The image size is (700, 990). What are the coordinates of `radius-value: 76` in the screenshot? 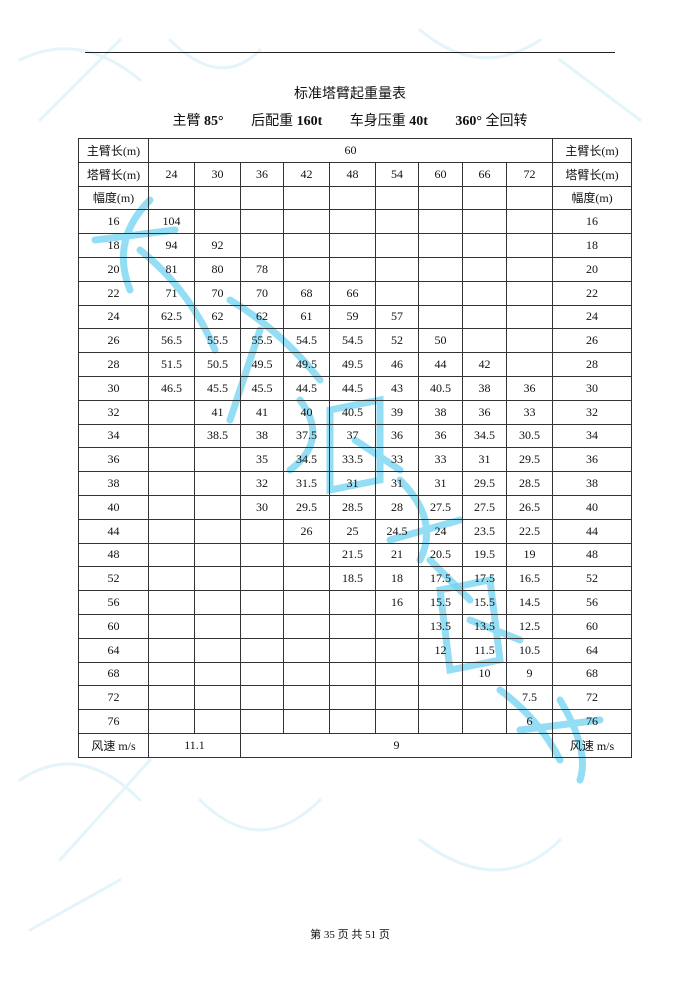 It's located at (113, 721).